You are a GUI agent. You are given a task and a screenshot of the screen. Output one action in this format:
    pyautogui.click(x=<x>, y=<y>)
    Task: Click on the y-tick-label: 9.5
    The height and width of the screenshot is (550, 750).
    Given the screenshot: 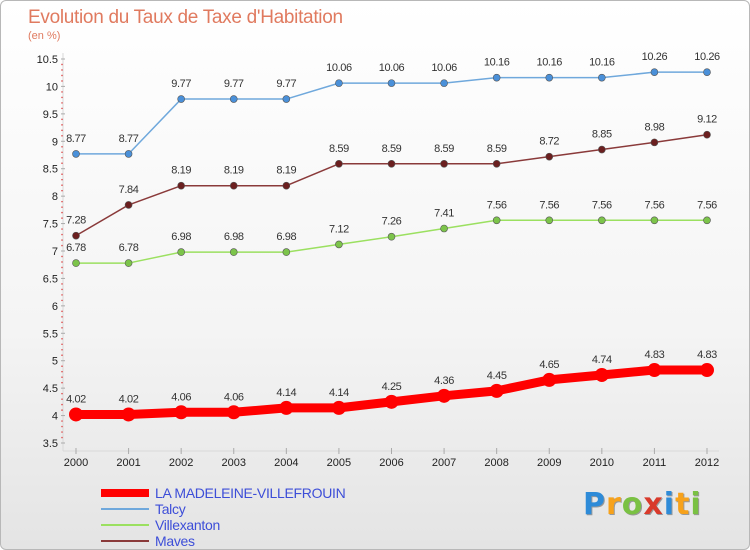 What is the action you would take?
    pyautogui.click(x=50, y=115)
    